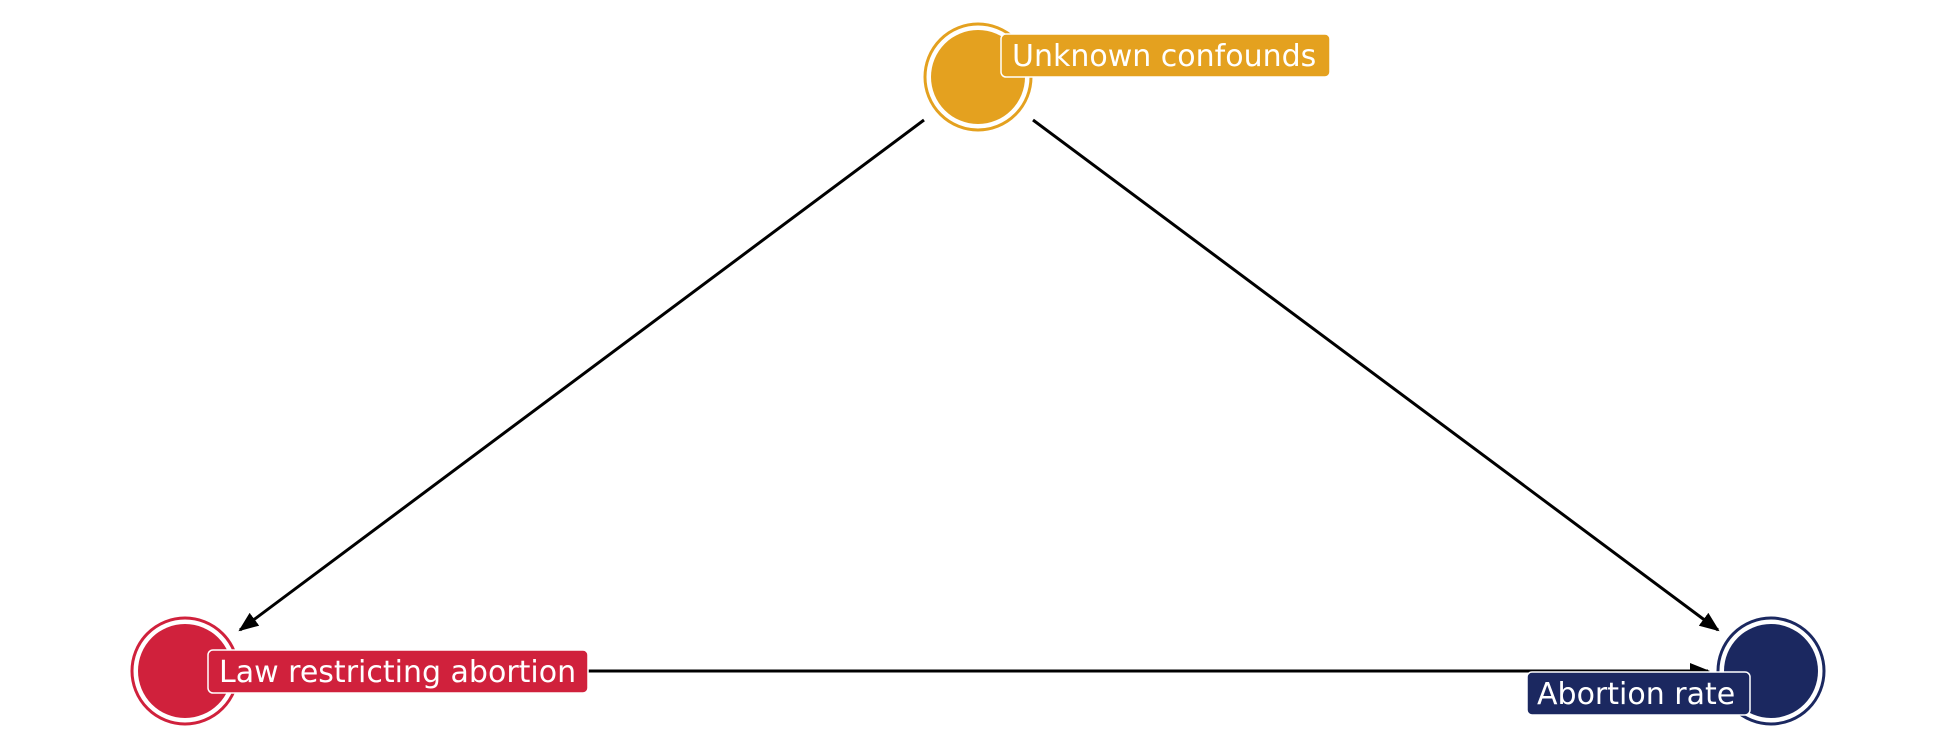 The width and height of the screenshot is (1944, 756). I want to click on node-law-restricting-abortion: Law restricting abortion, so click(359, 671).